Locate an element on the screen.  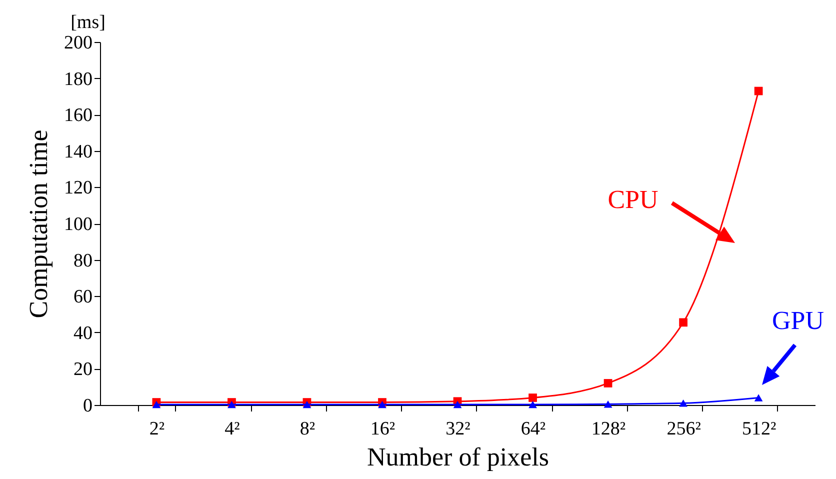
y-tick-label: 60 is located at coordinates (83, 297).